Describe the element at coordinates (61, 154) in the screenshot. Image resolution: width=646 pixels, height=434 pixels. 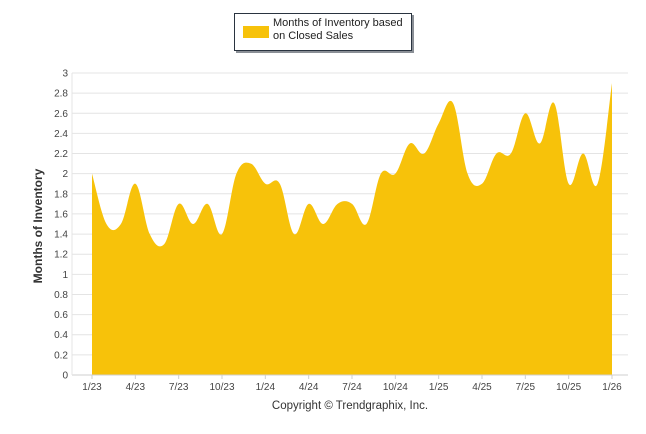
I see `y-tick-label: 2.2` at that location.